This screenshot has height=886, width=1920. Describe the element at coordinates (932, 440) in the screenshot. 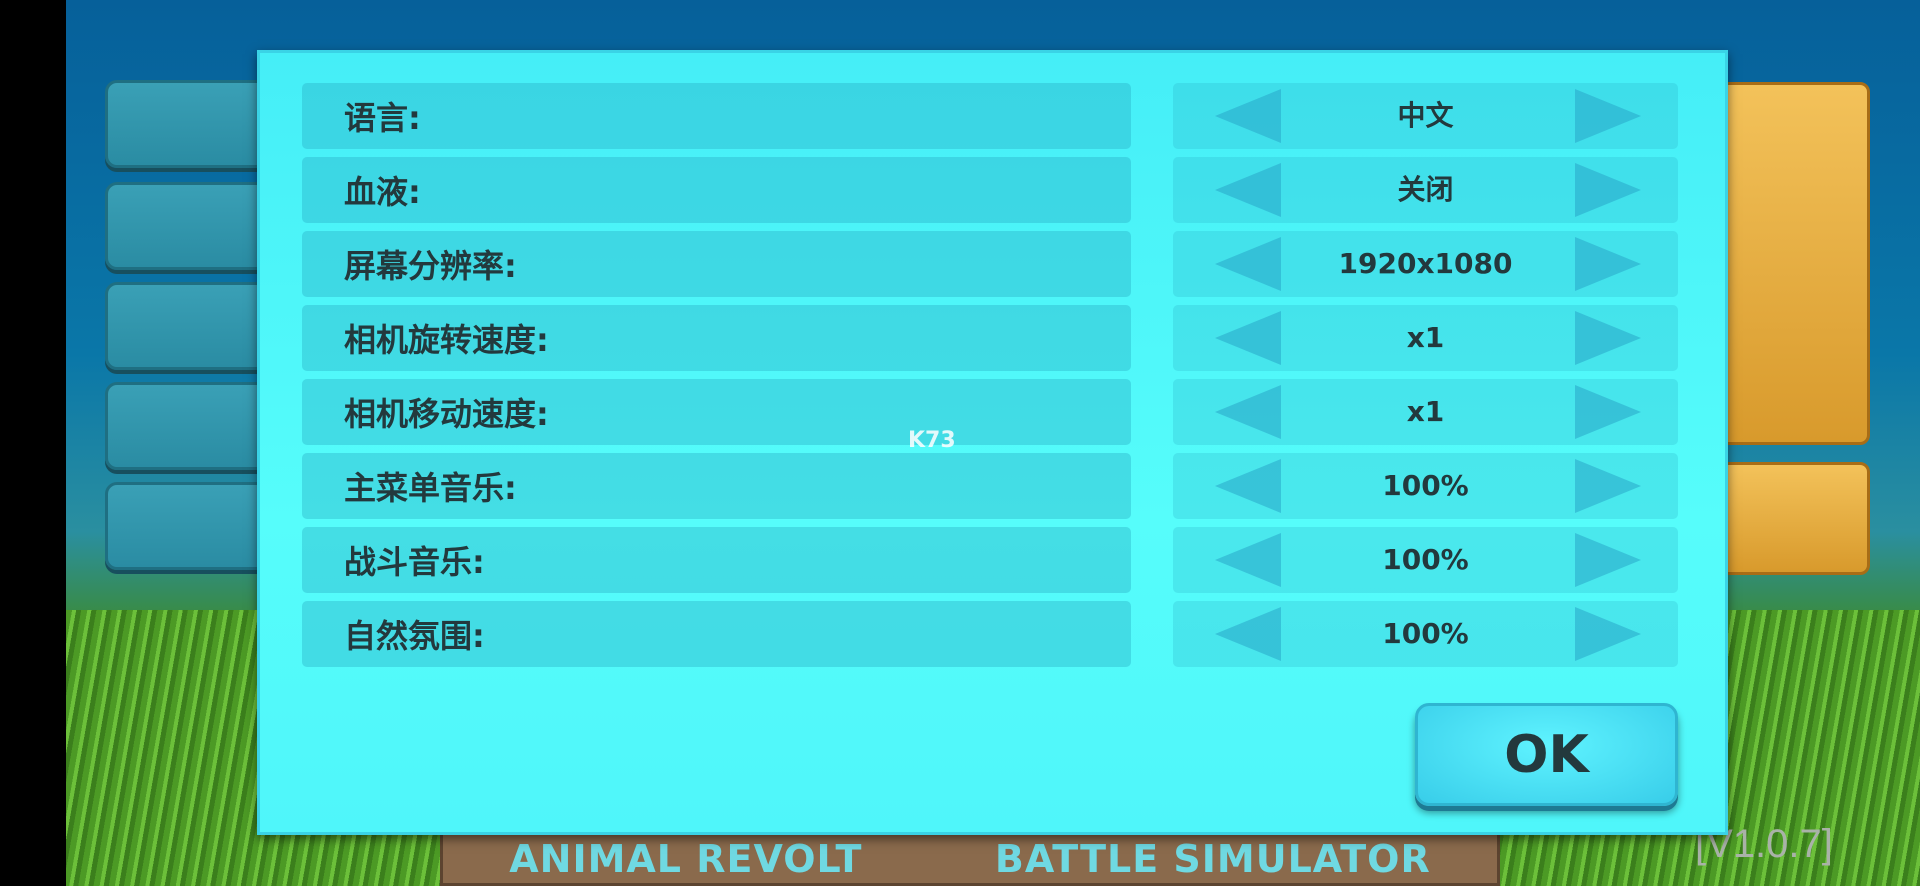

I see `watermark: K73` at that location.